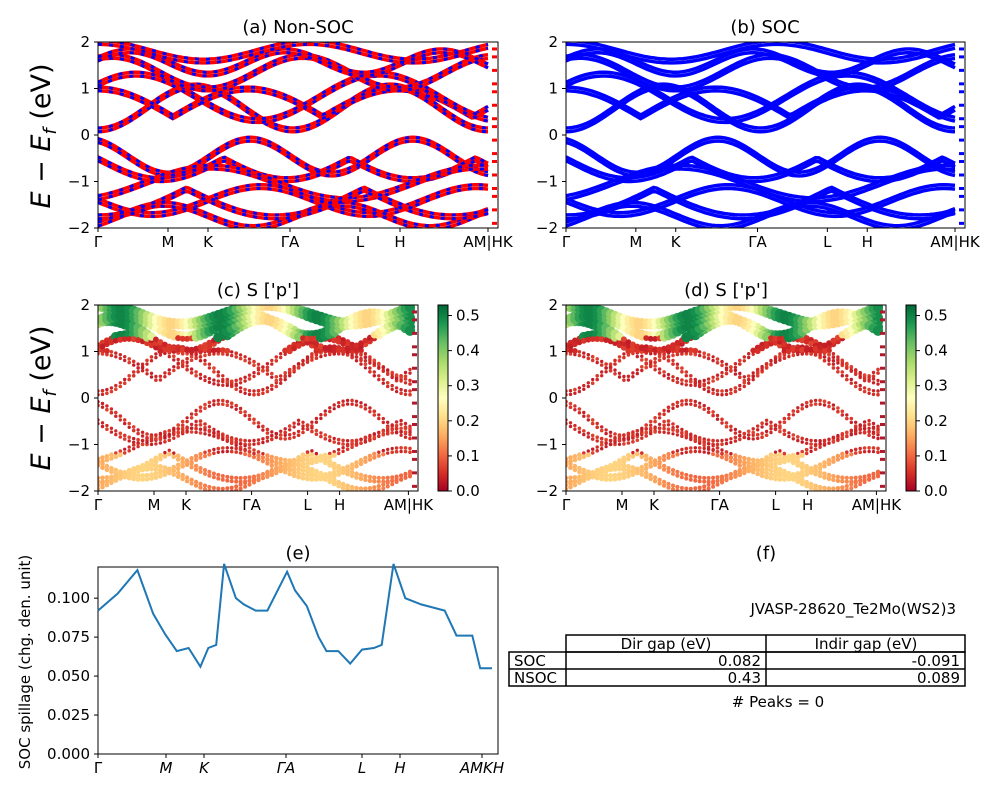  I want to click on y-tick-label: −2, so click(547, 228).